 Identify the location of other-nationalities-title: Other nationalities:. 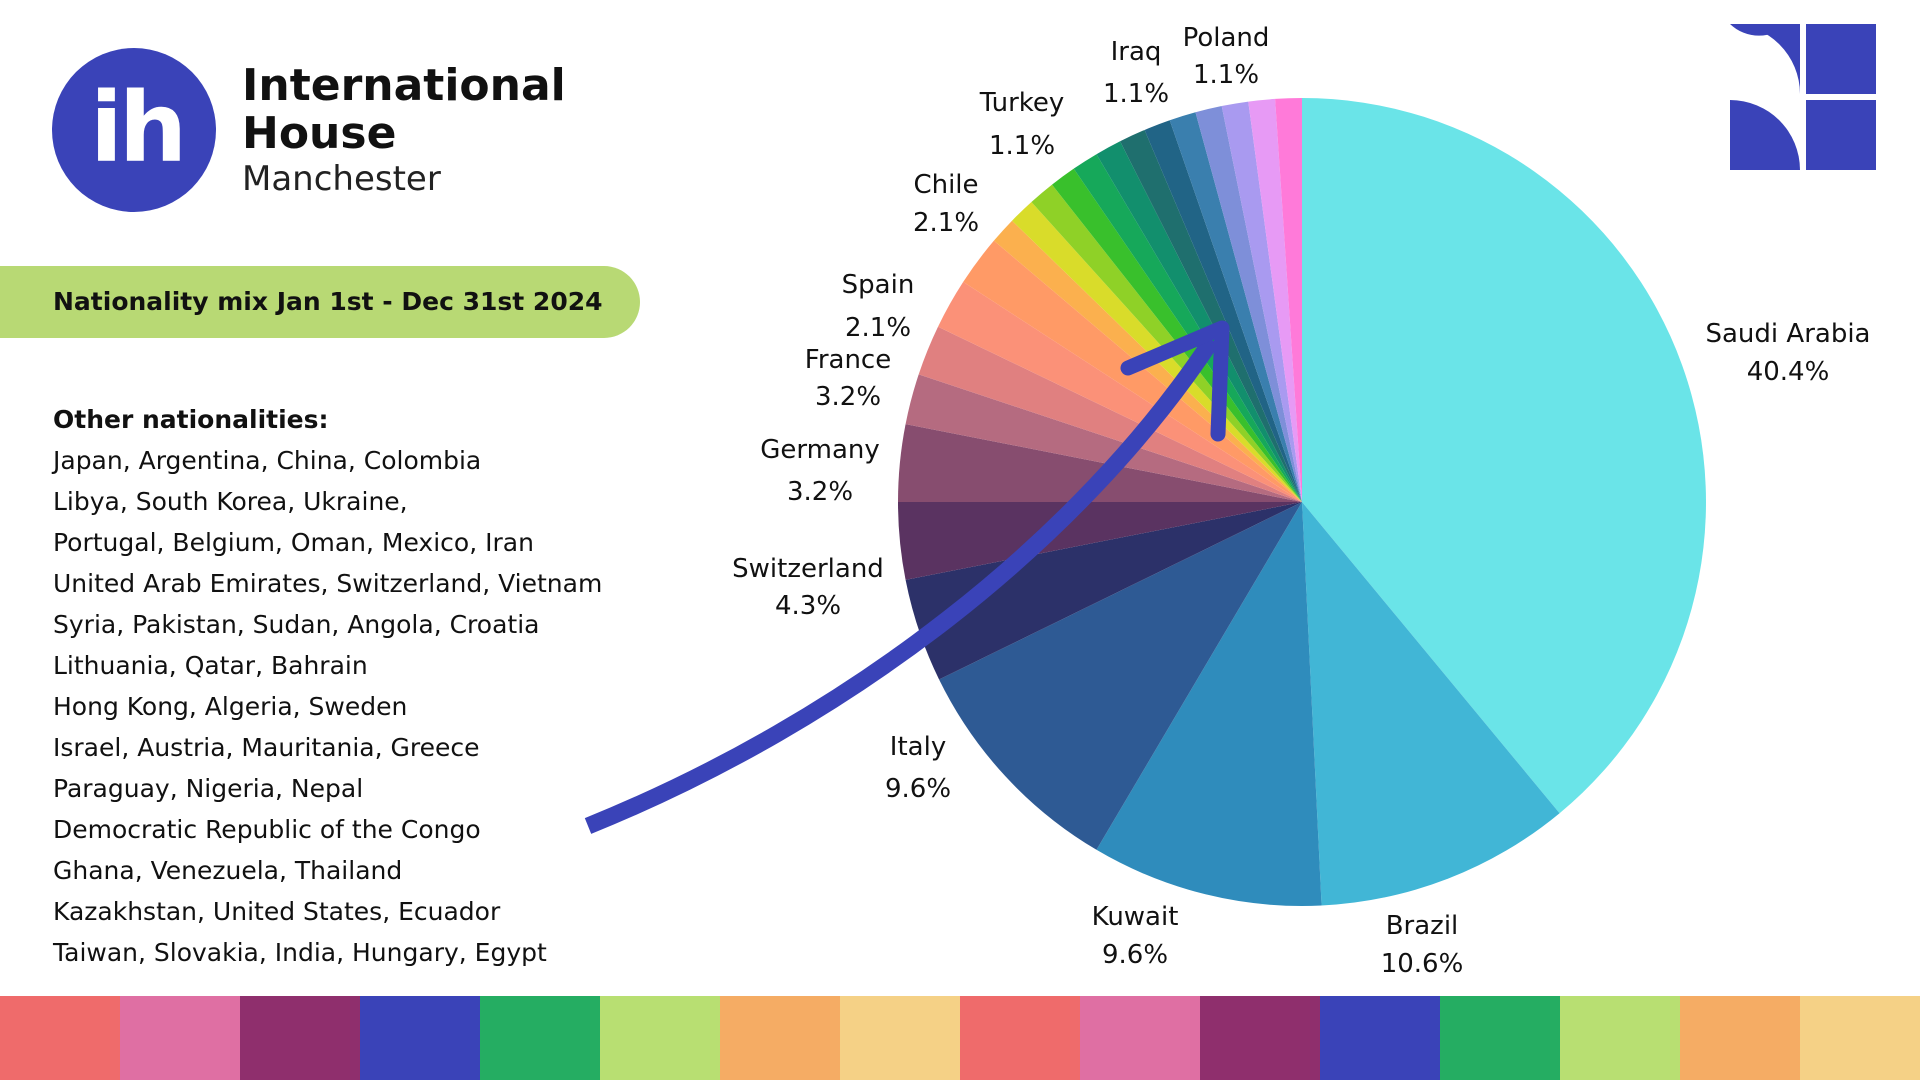
(191, 419).